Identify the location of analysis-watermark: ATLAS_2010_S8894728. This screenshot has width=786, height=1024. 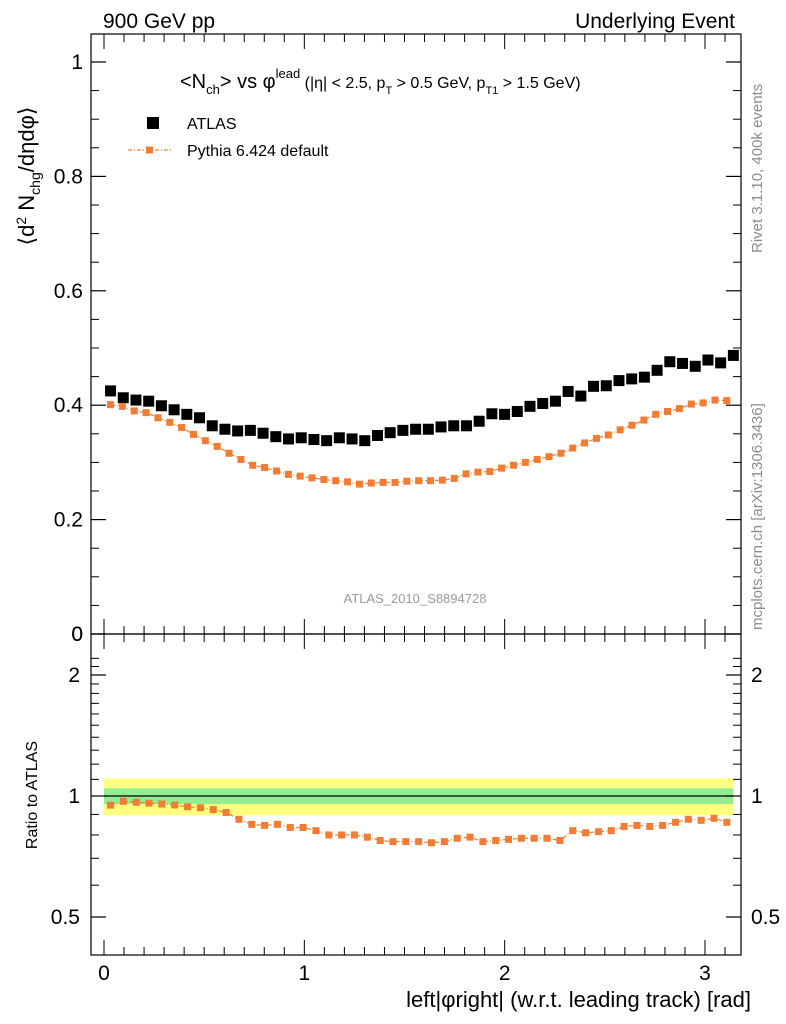
(415, 598).